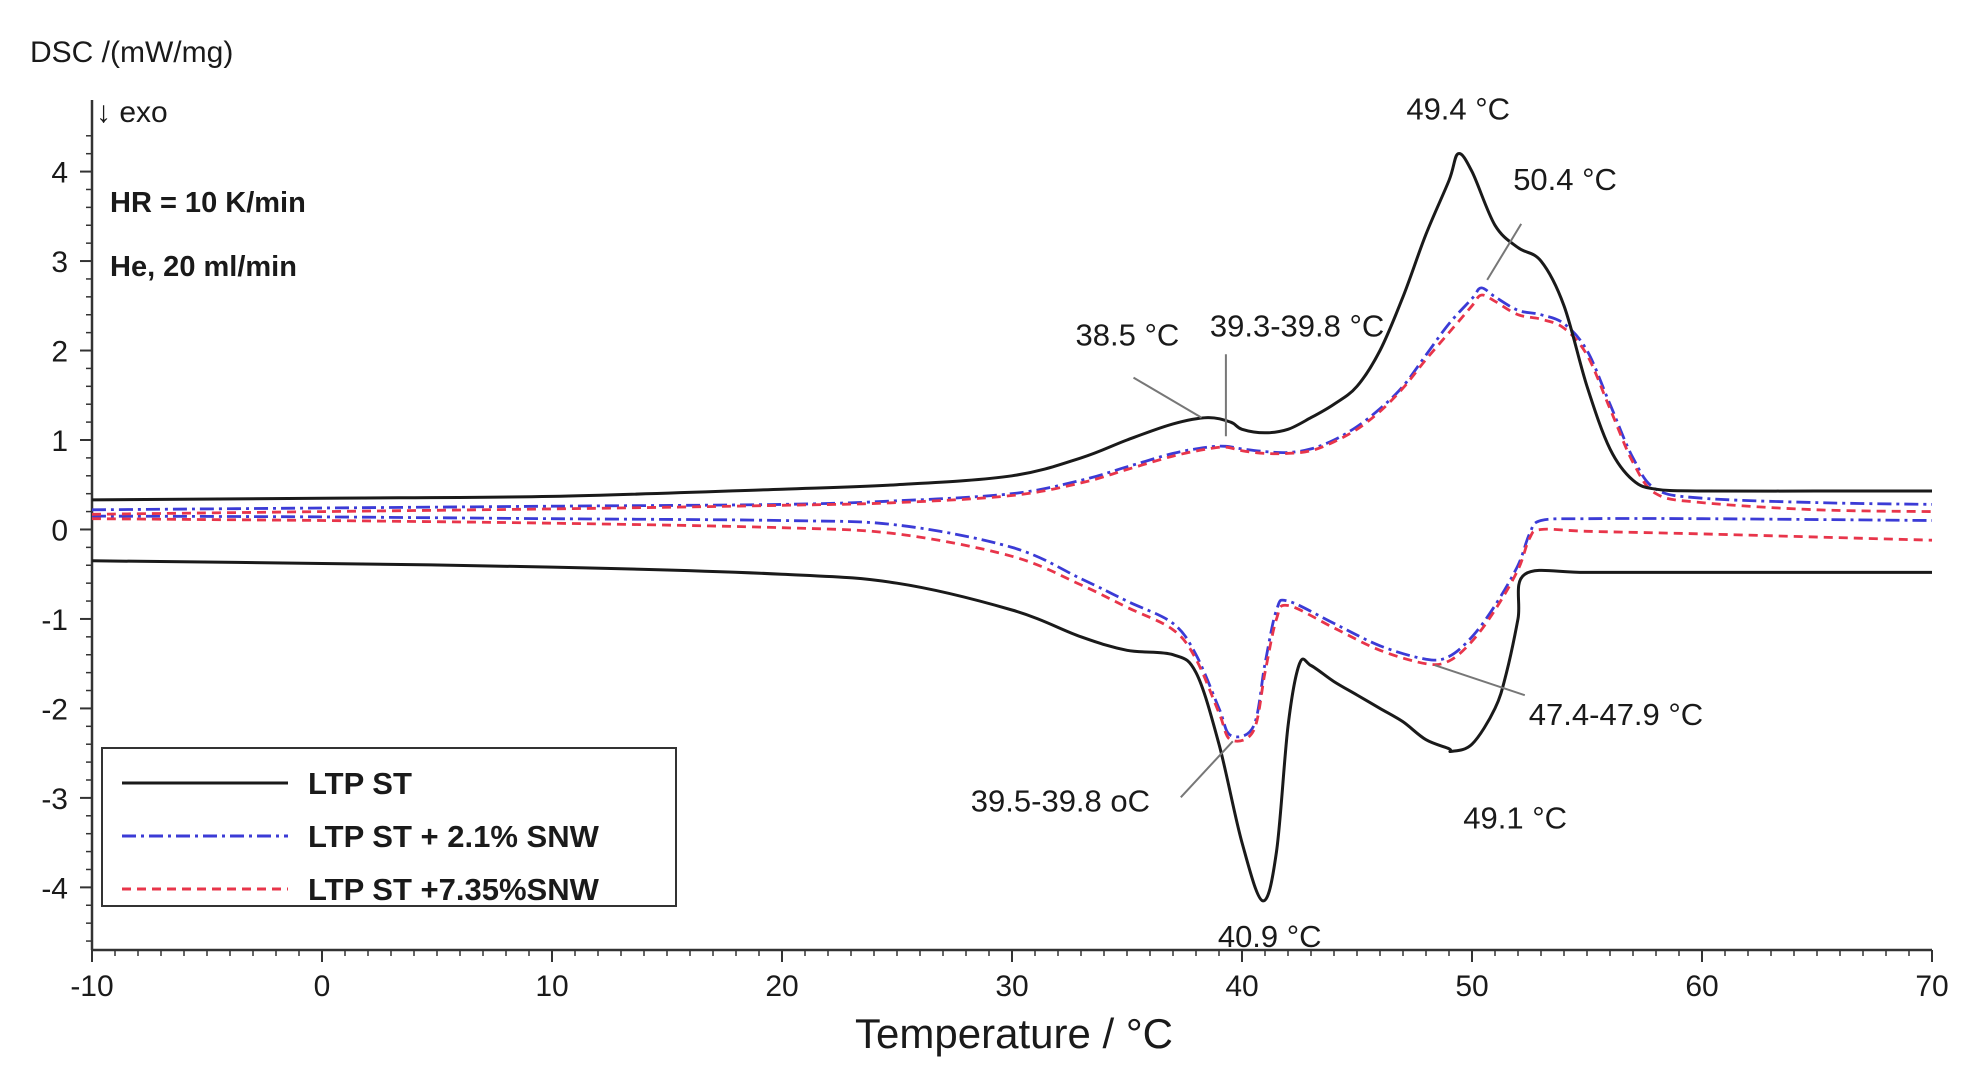  I want to click on peak-annotation: 38.5 °C, so click(1128, 335).